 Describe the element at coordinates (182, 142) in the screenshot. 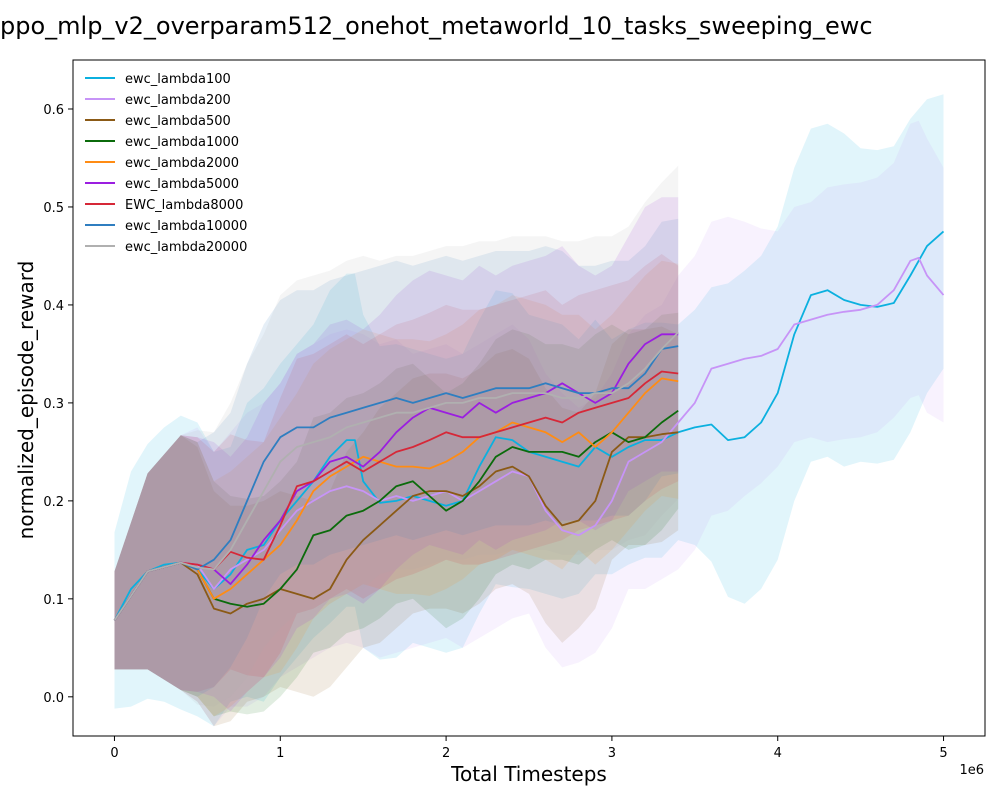

I see `legend-label-3: ewc_lambda1000` at that location.